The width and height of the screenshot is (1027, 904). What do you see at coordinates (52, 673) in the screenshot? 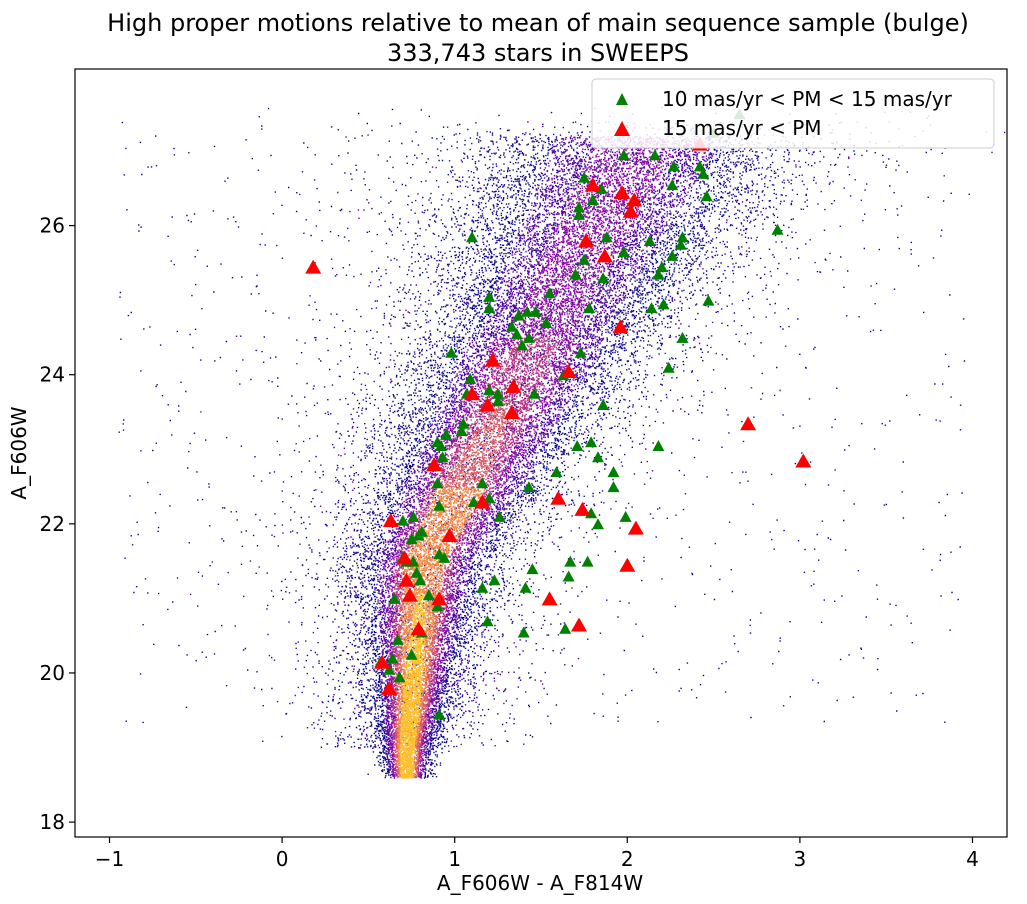
I see `y-tick-label: 20` at bounding box center [52, 673].